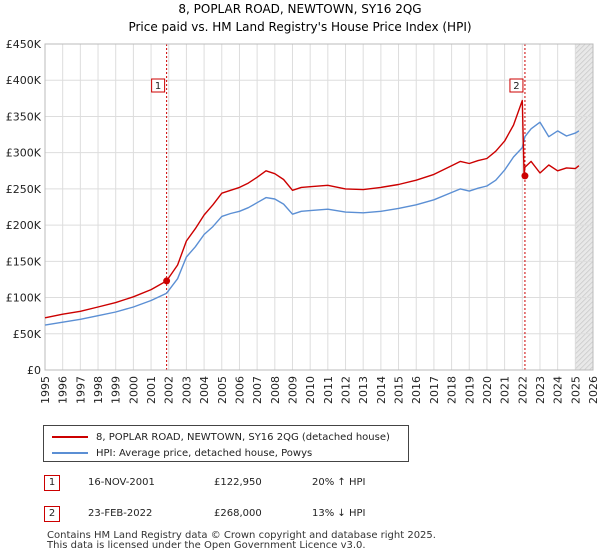 This screenshot has width=600, height=560. Describe the element at coordinates (487, 390) in the screenshot. I see `x-tick-label: 2020` at that location.